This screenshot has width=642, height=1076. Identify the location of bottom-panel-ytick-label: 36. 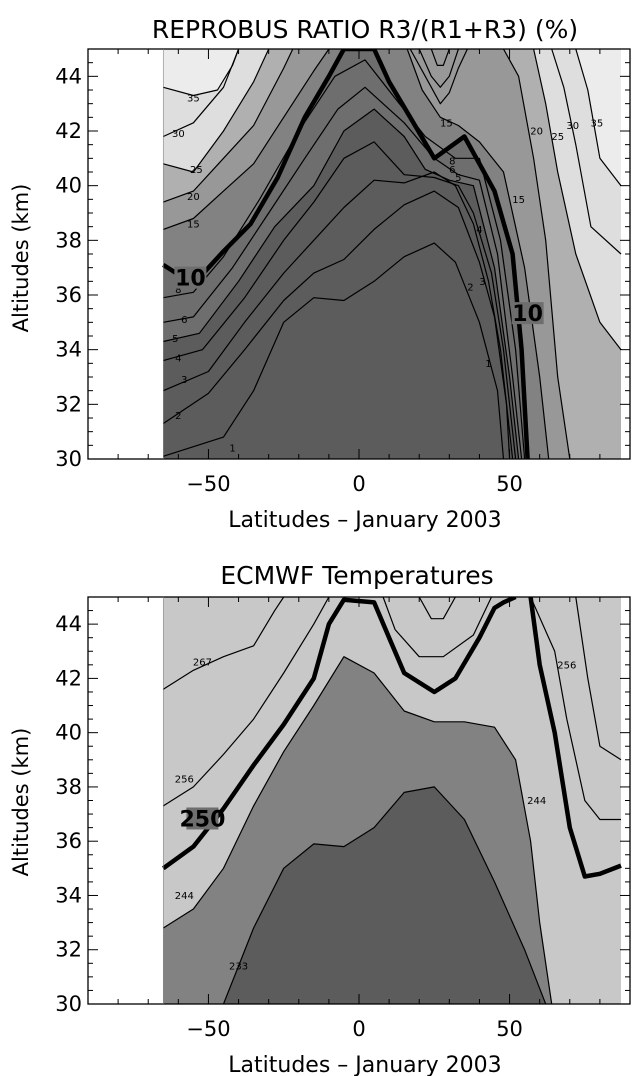
(68, 841).